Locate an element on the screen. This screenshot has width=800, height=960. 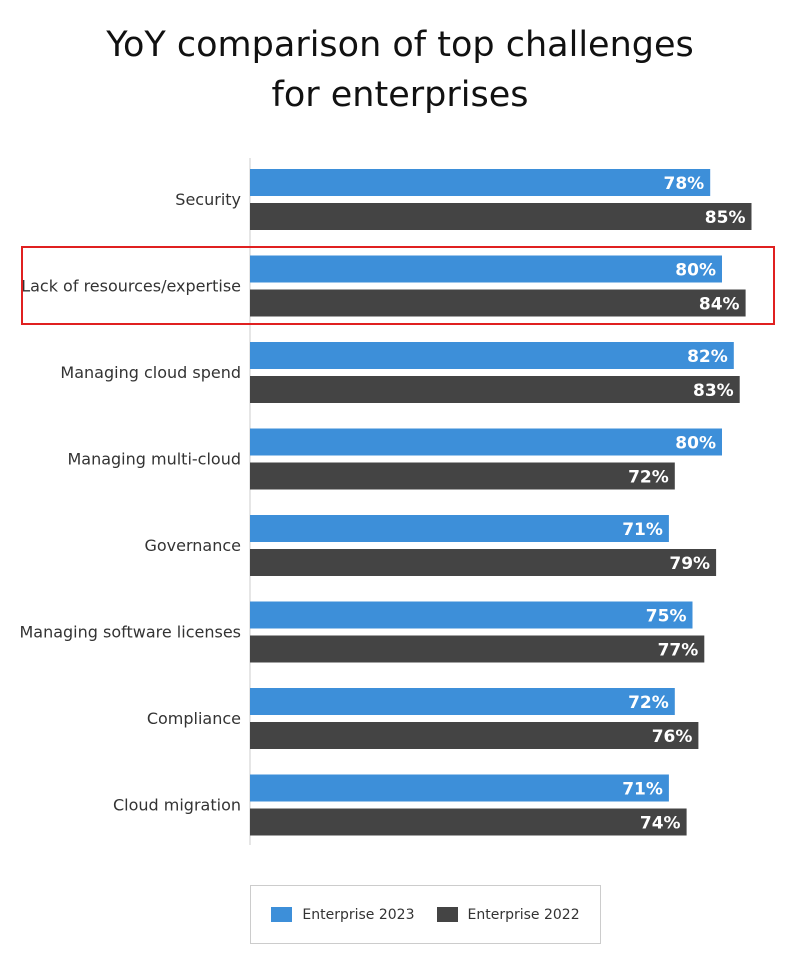
data-label: 82% is located at coordinates (707, 357).